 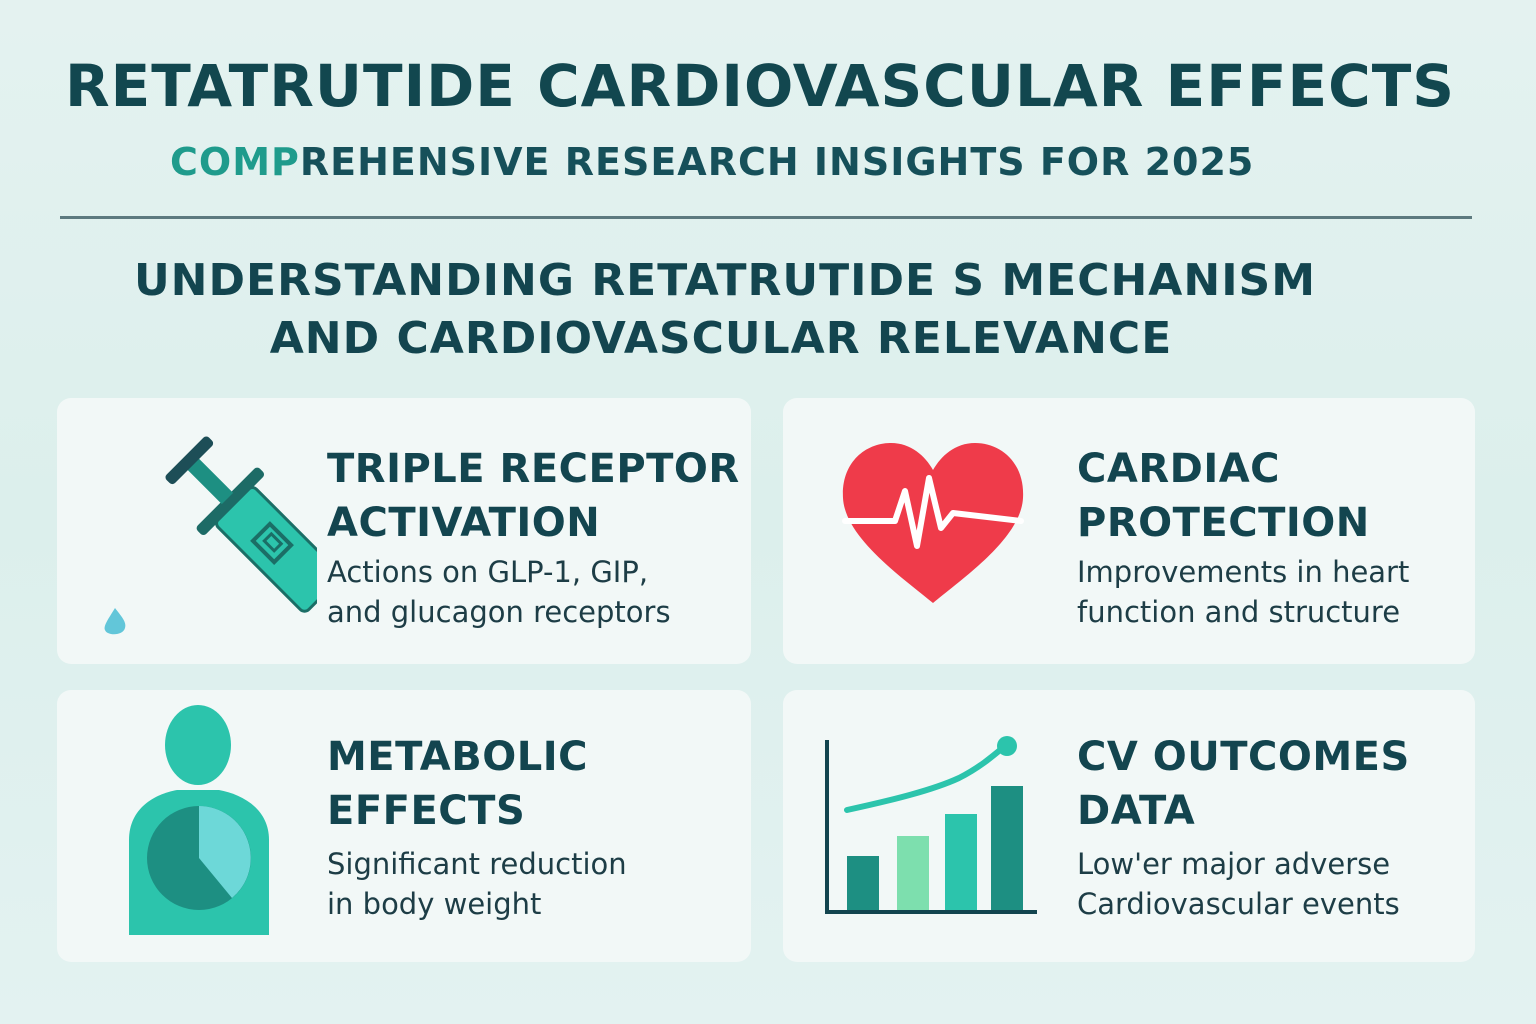 What do you see at coordinates (1007, 746) in the screenshot?
I see `trend-endpoint` at bounding box center [1007, 746].